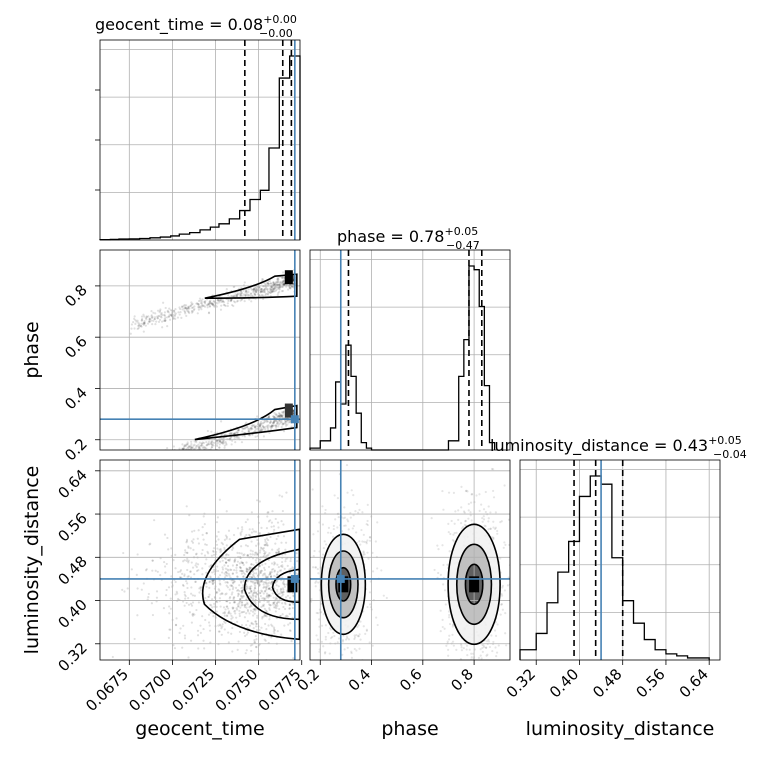  What do you see at coordinates (694, 683) in the screenshot?
I see `x-tick-label-luminosity_distance-4: 0.64` at bounding box center [694, 683].